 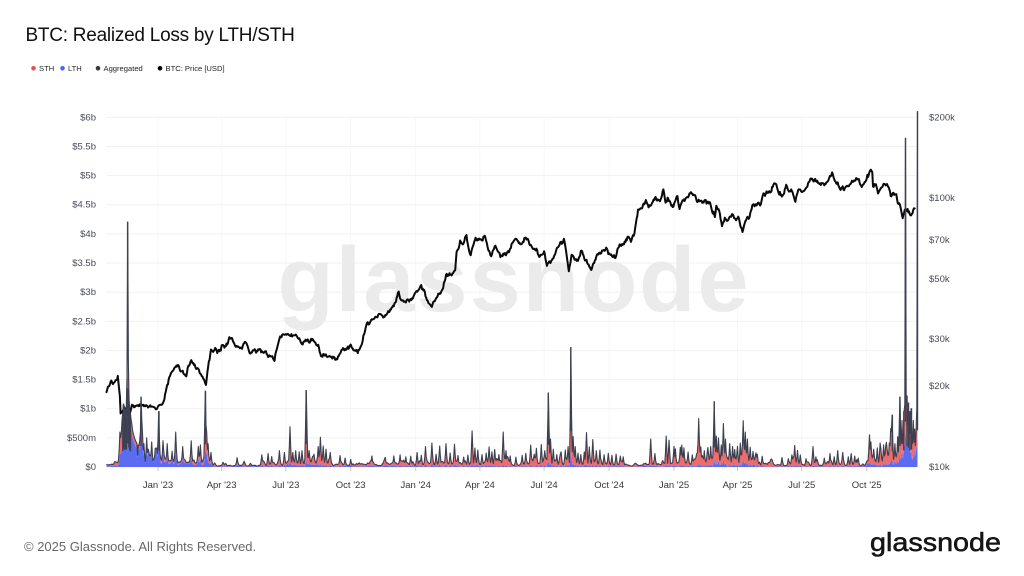 I want to click on svg-text: Jul '24, so click(x=544, y=485).